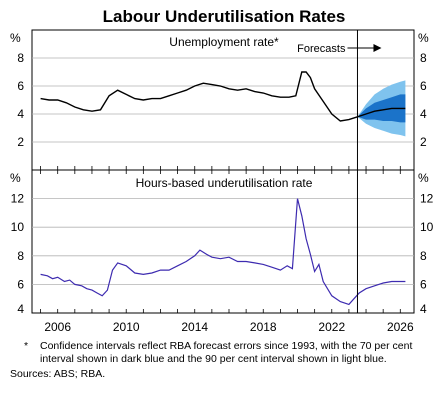  Describe the element at coordinates (15, 38) in the screenshot. I see `top-left-unit-label: %` at that location.